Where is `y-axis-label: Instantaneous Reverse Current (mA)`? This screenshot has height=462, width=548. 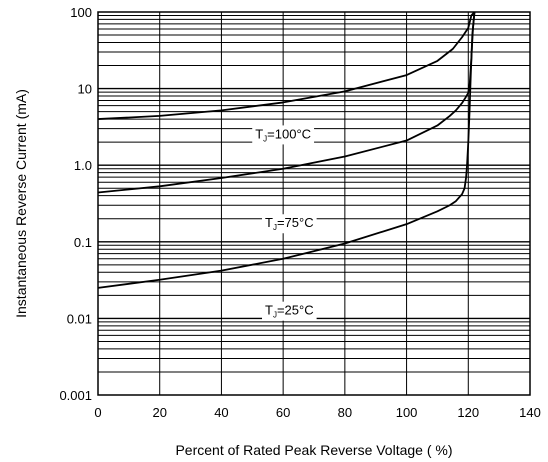
y-axis-label: Instantaneous Reverse Current (mA) is located at coordinates (21, 203).